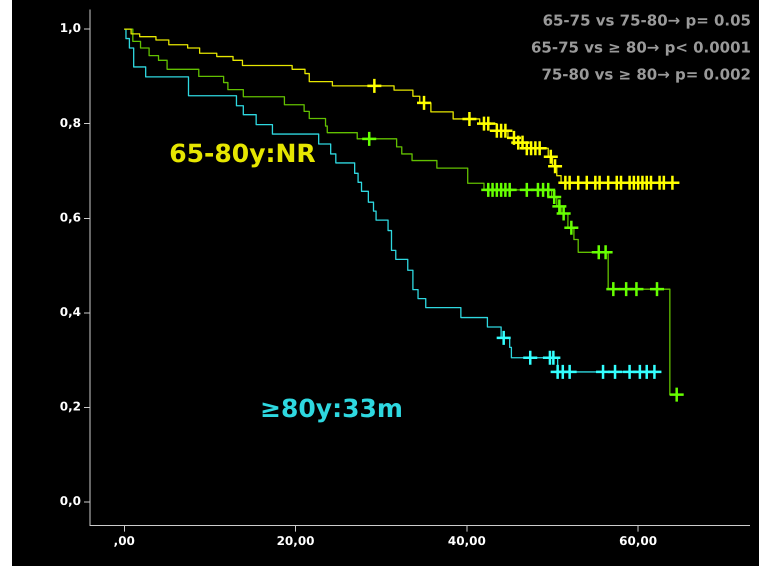  What do you see at coordinates (295, 541) in the screenshot?
I see `x-tick-label: 20,00` at bounding box center [295, 541].